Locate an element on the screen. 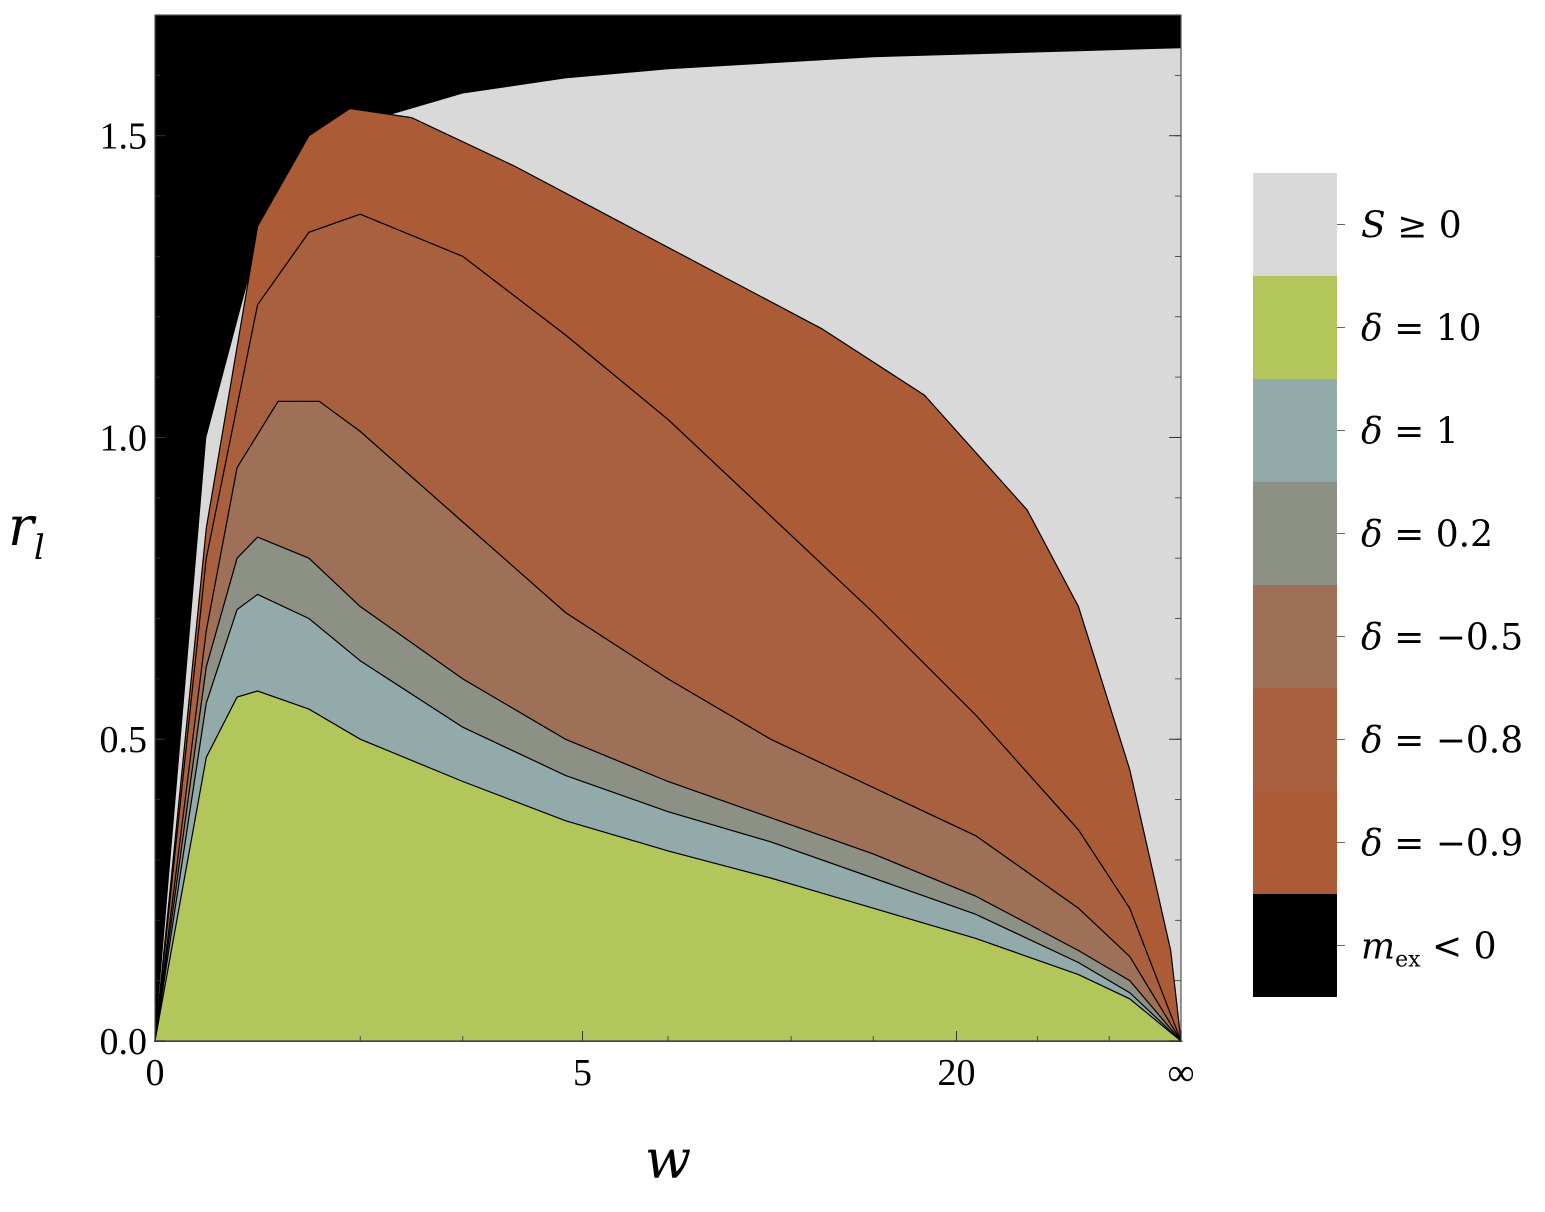 Image resolution: width=1545 pixels, height=1212 pixels. legend-label: δ = −0.5 is located at coordinates (1442, 638).